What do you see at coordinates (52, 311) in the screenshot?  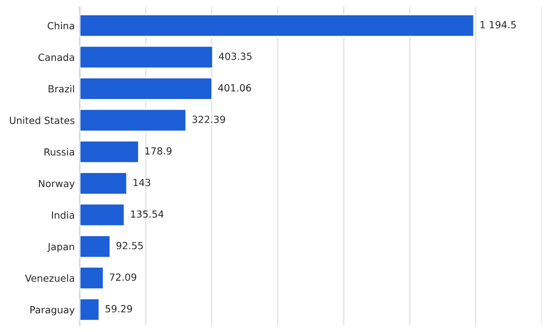 I see `y-tick-label: Paraguay` at bounding box center [52, 311].